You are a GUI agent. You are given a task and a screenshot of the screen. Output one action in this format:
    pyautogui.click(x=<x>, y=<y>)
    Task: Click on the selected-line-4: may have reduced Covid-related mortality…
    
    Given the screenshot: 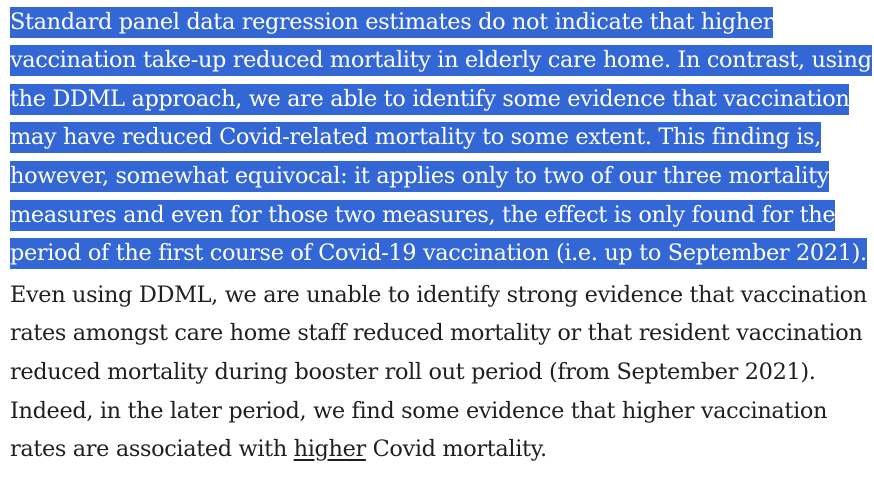 What is the action you would take?
    pyautogui.click(x=415, y=137)
    